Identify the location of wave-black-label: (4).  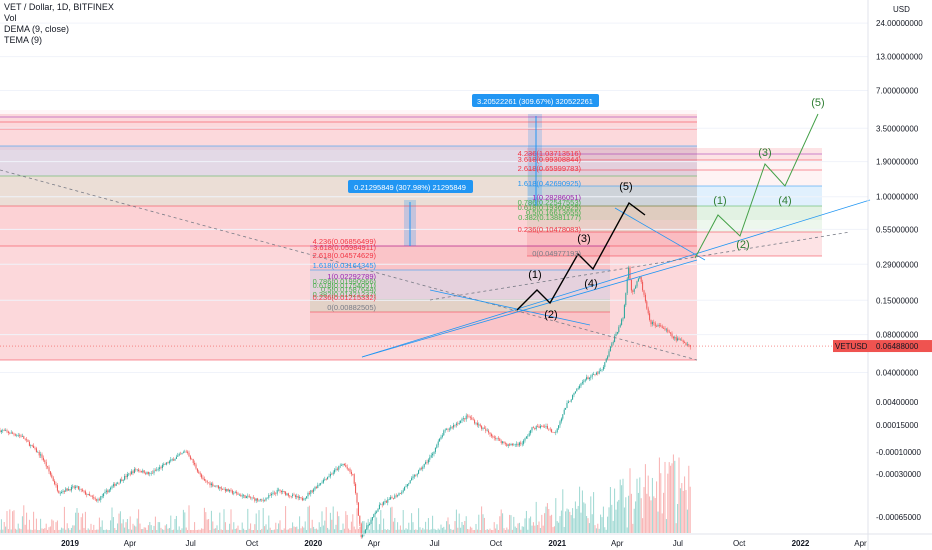
(590, 284).